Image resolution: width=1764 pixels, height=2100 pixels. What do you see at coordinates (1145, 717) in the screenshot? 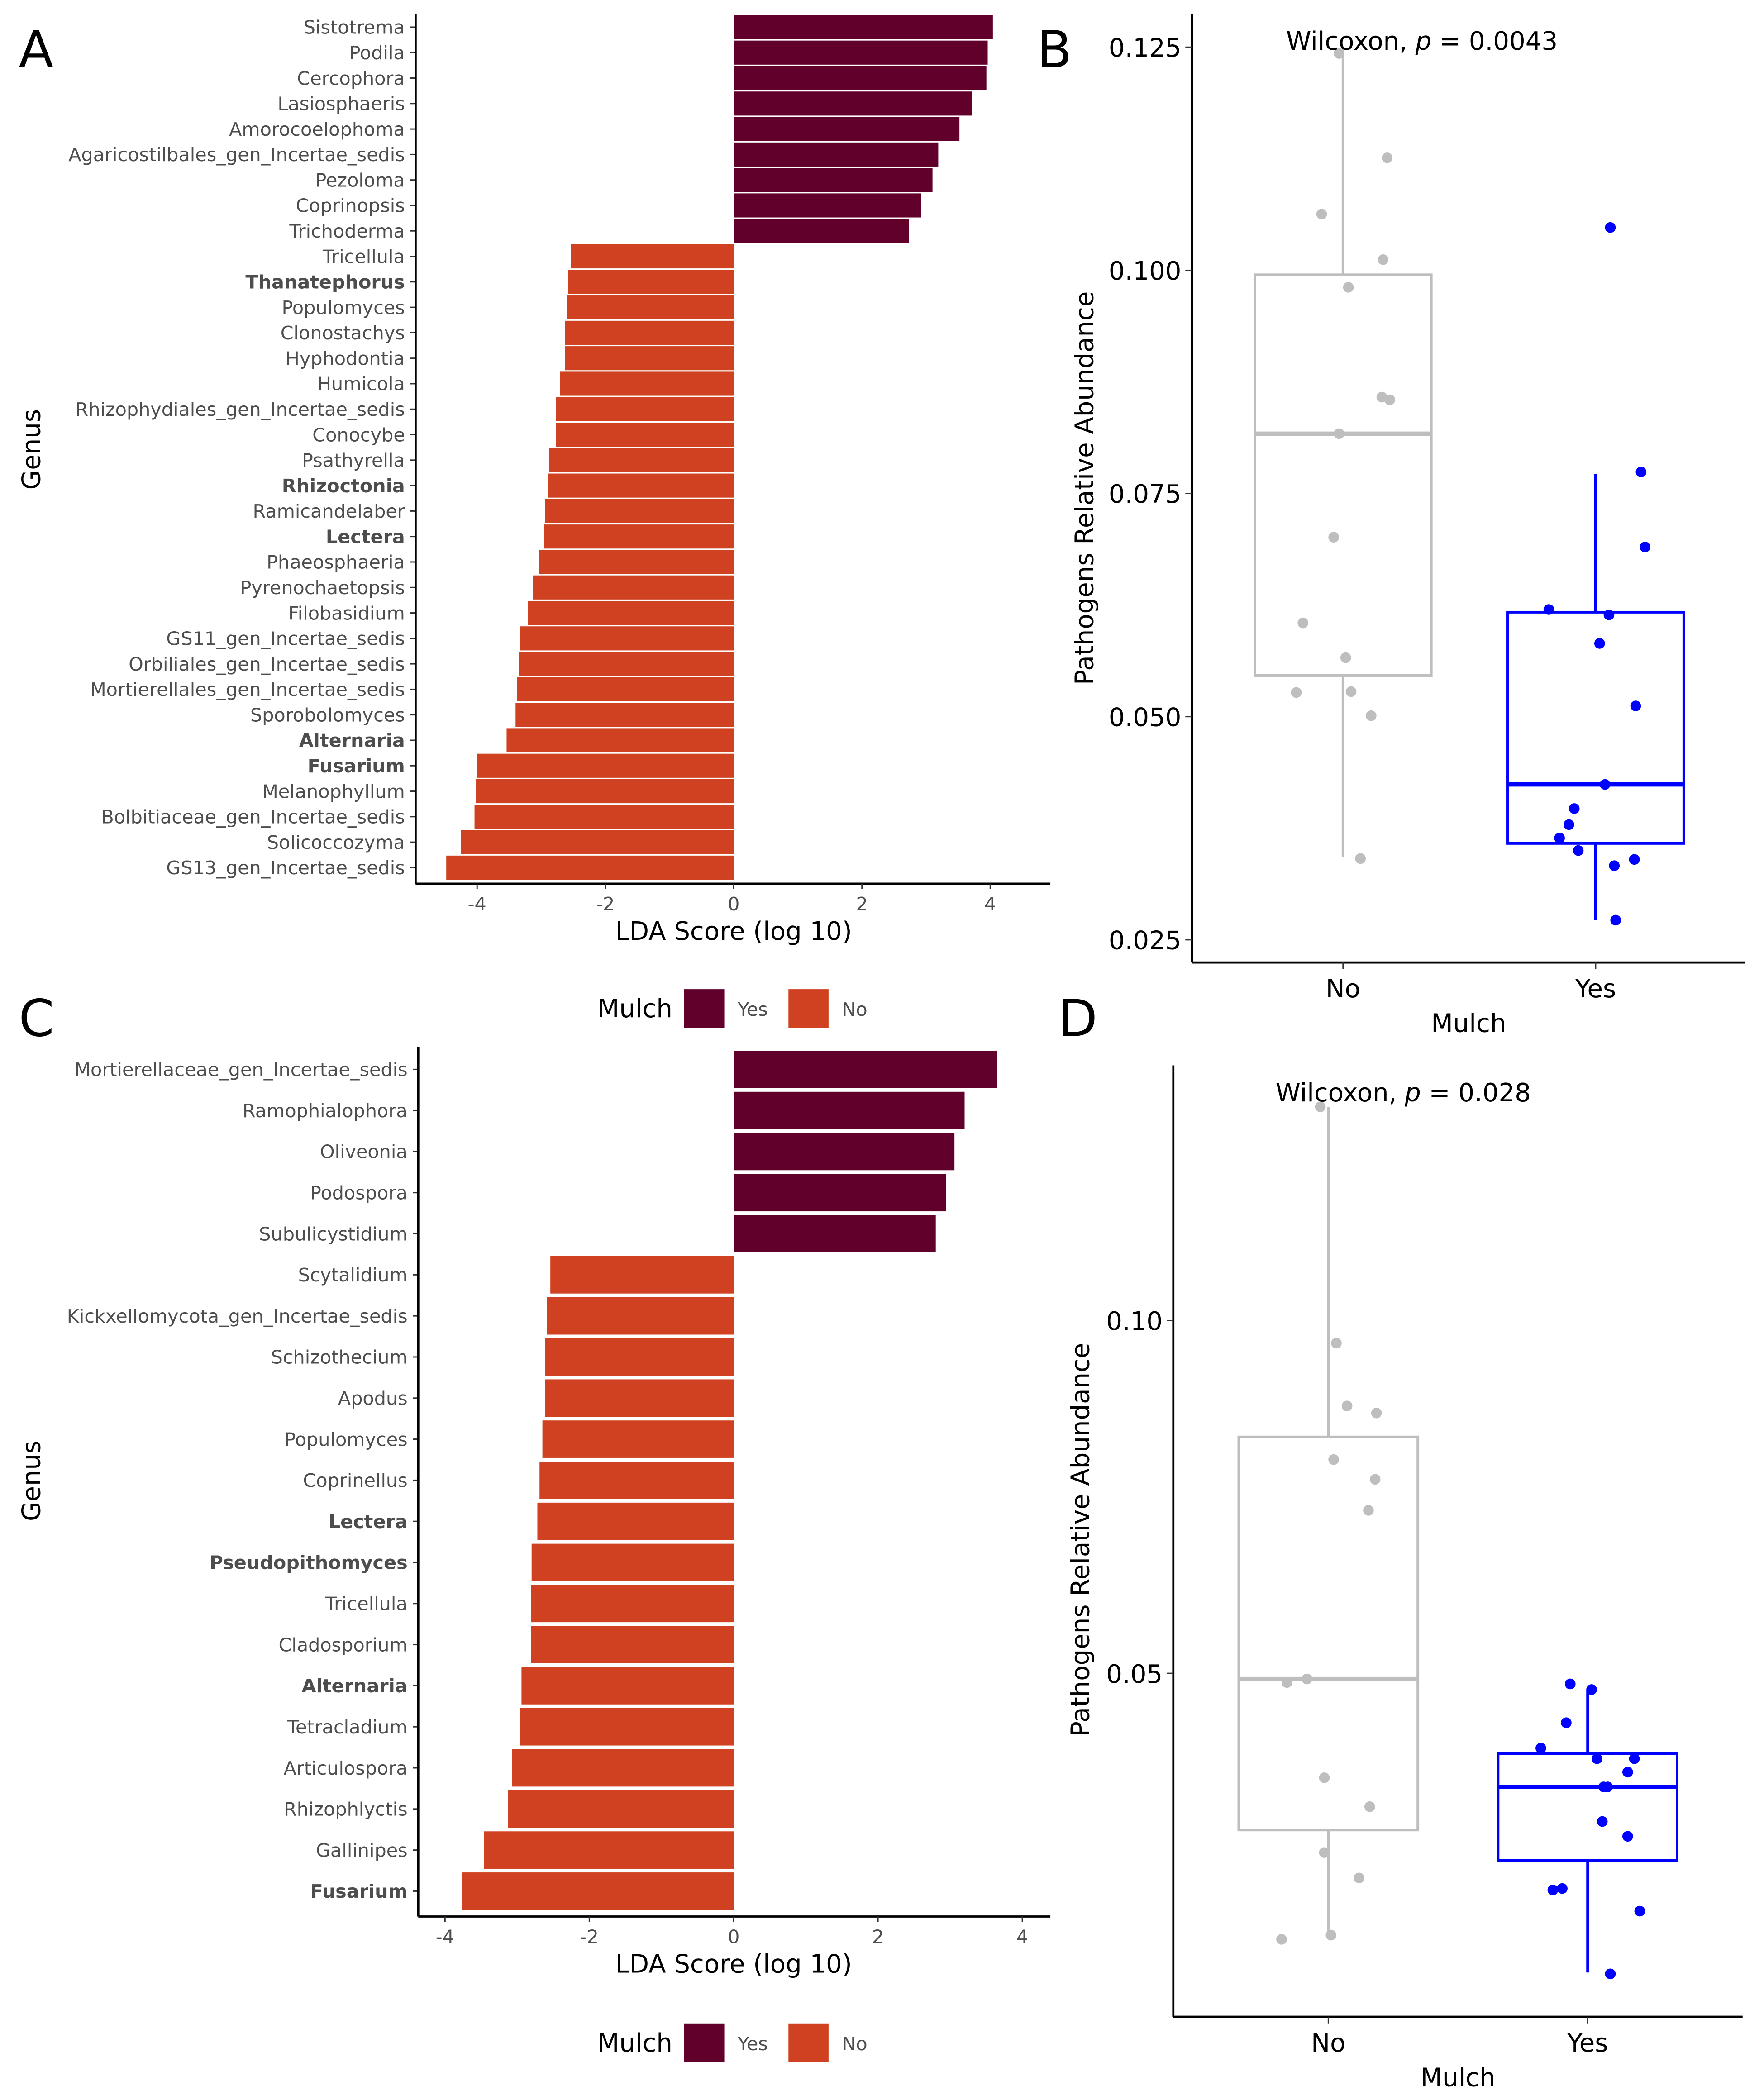
I see `y-tick-label: 0.050` at bounding box center [1145, 717].